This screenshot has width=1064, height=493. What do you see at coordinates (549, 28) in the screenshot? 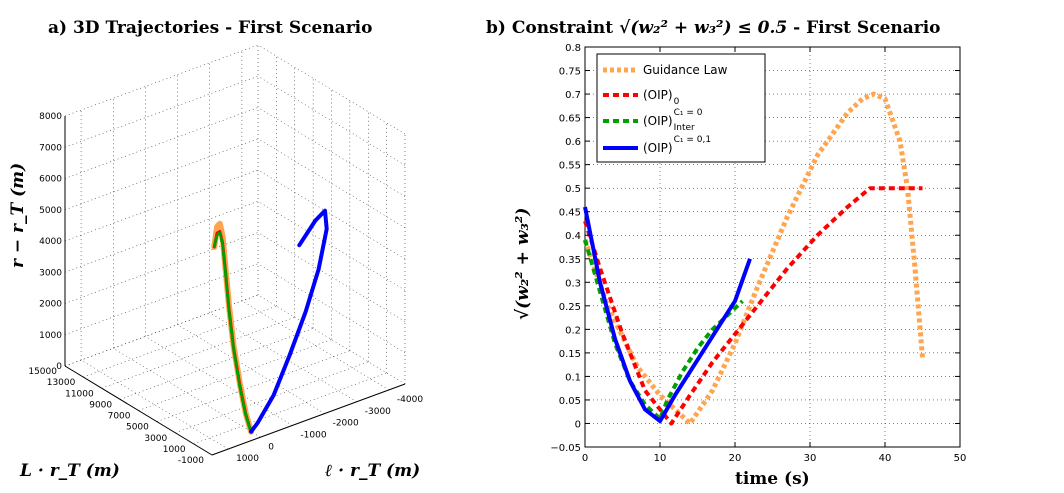
I see `panel-b-title: b) Constraint` at bounding box center [549, 28].